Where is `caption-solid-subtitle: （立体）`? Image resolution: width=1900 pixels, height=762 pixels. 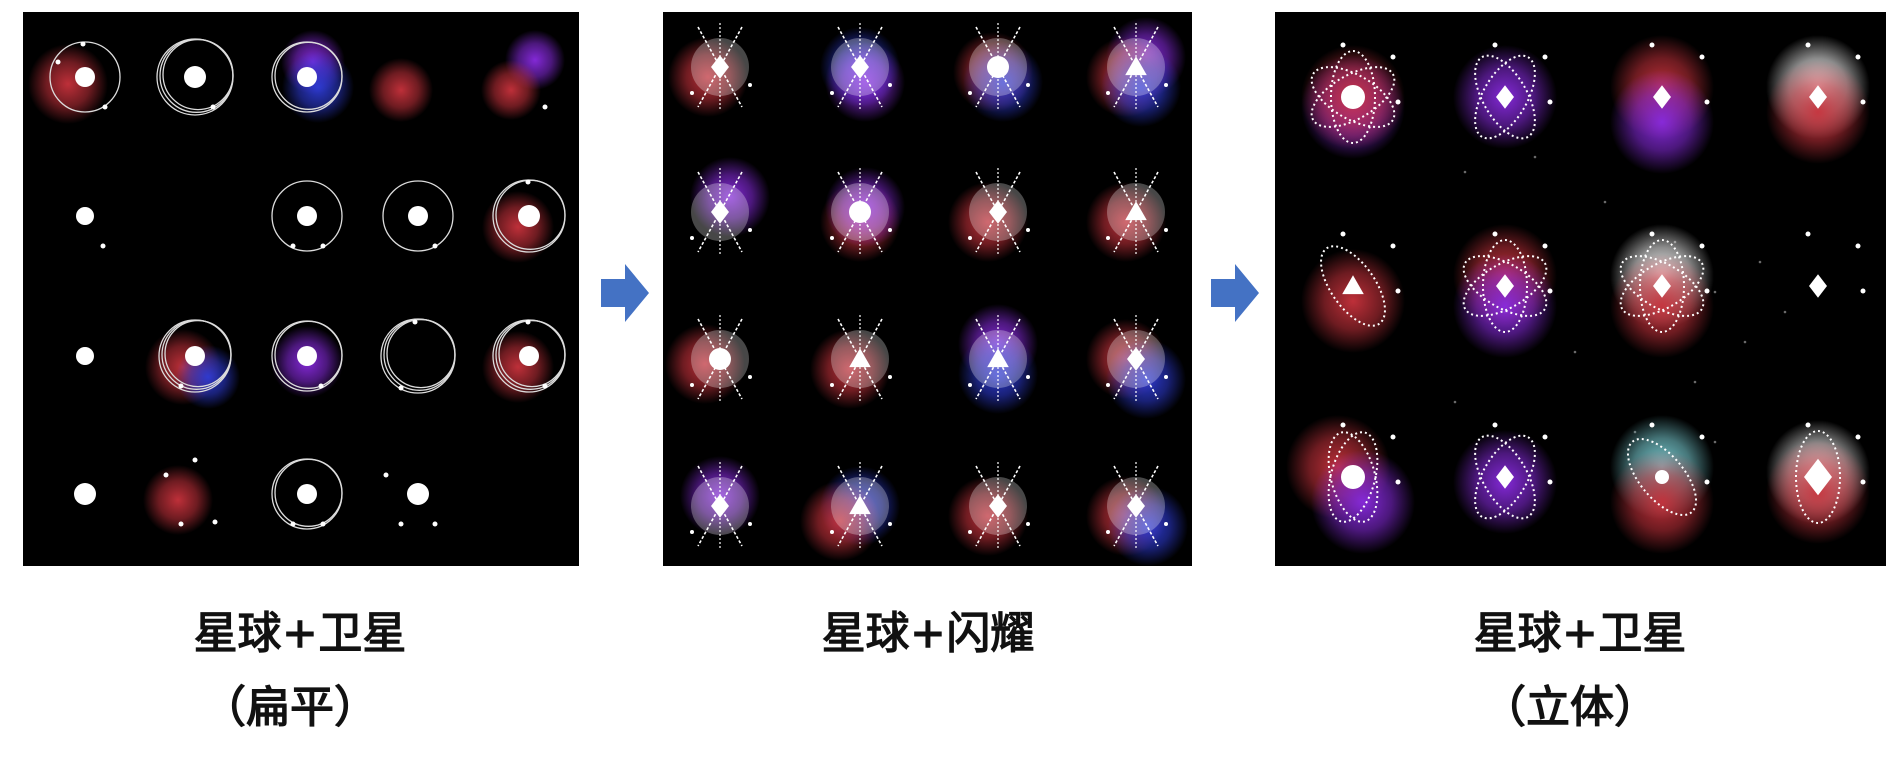 caption-solid-subtitle: （立体） is located at coordinates (1570, 707).